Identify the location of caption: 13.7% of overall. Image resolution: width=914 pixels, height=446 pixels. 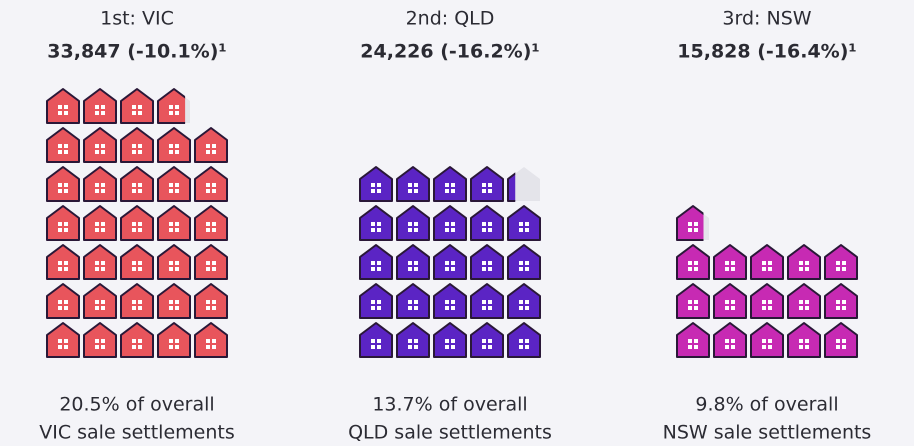
(449, 405).